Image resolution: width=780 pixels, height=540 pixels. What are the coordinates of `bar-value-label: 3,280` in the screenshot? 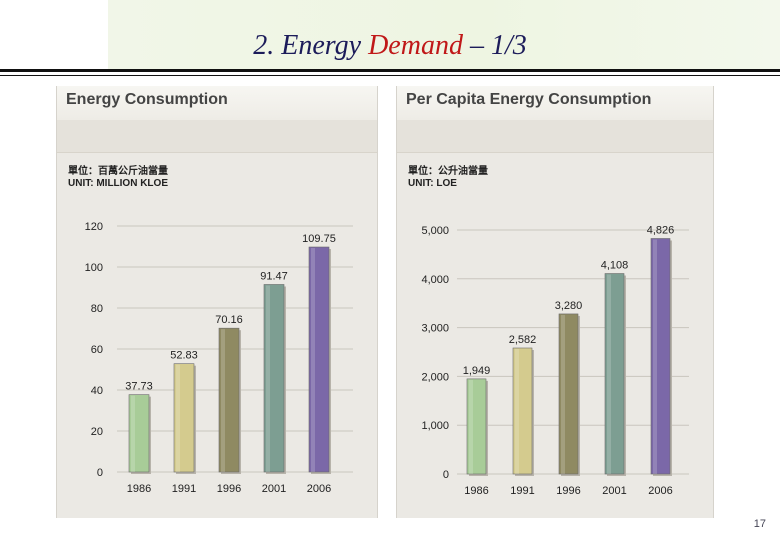 It's located at (569, 306).